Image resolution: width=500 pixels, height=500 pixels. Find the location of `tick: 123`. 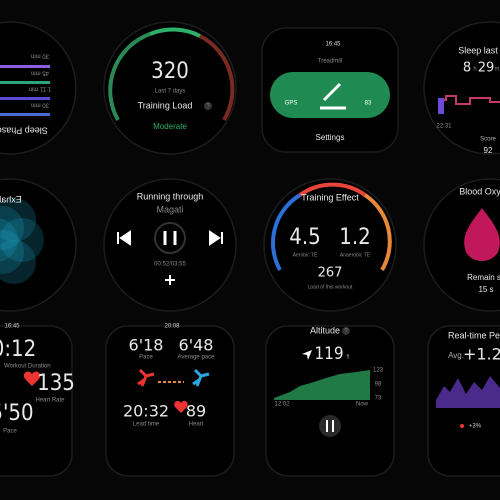

tick: 123 is located at coordinates (378, 371).